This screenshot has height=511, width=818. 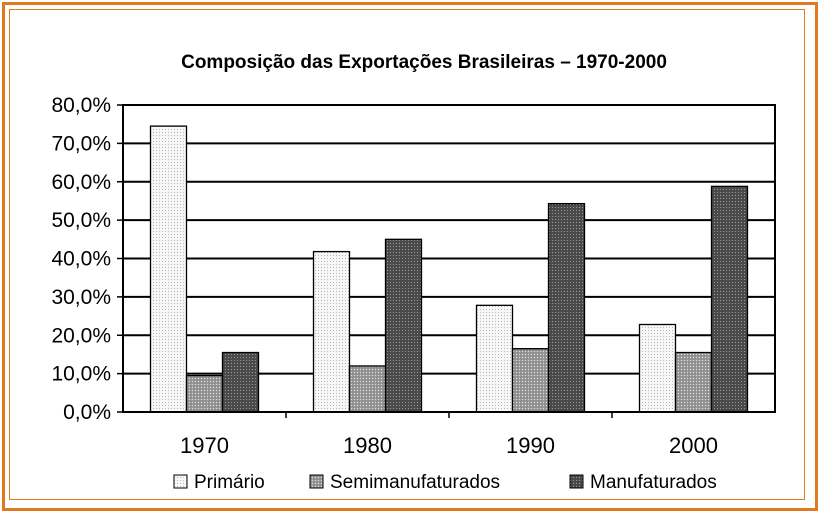 I want to click on bar-manufaturados-1970, so click(x=240, y=382).